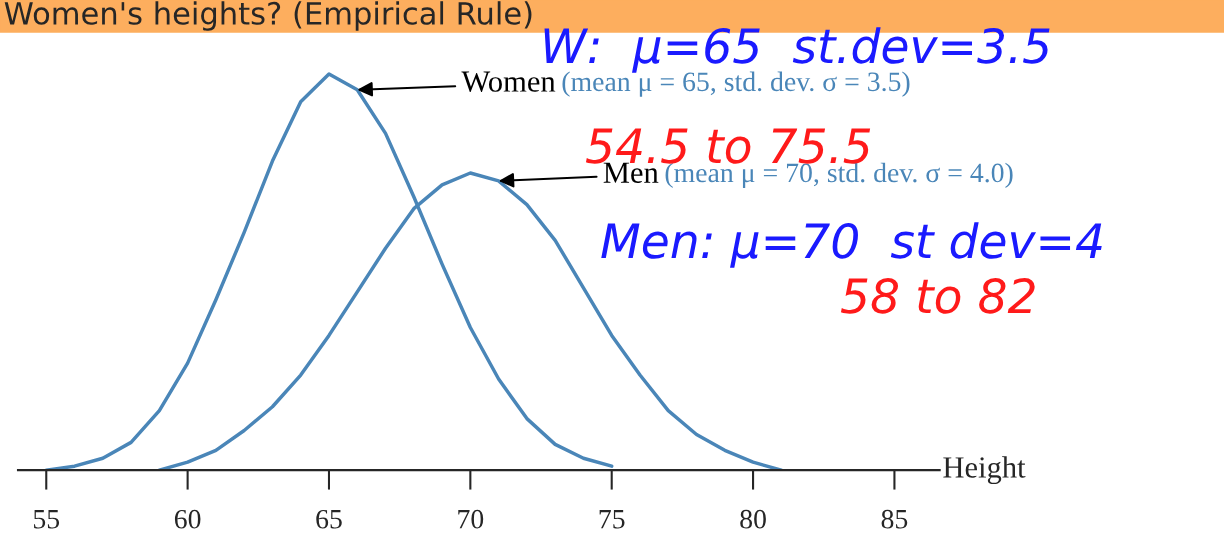 The image size is (1224, 559). What do you see at coordinates (728, 146) in the screenshot?
I see `annotation: 54.5 to 75.5` at bounding box center [728, 146].